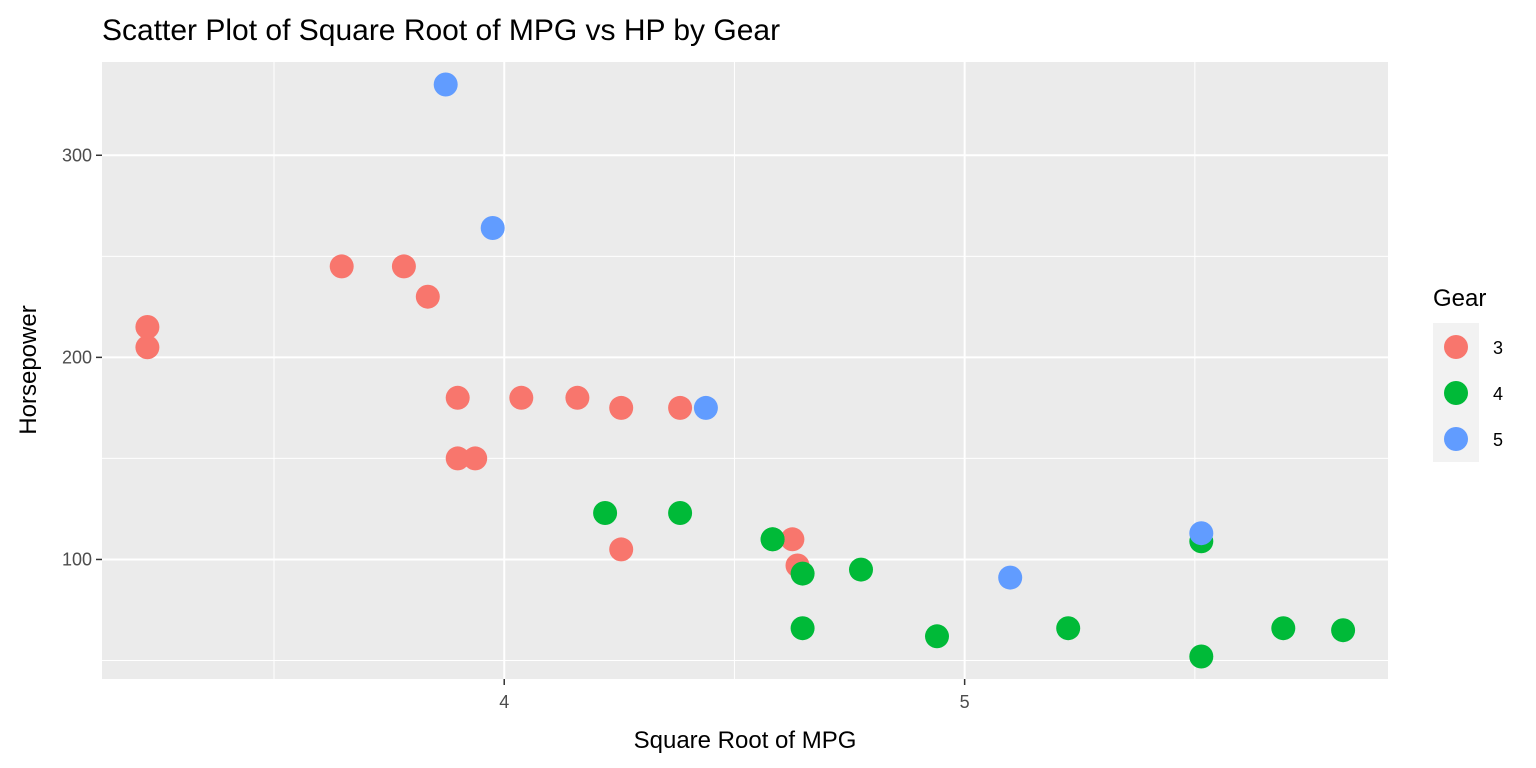 The image size is (1536, 768). I want to click on y-axis-title: Horsepower, so click(28, 369).